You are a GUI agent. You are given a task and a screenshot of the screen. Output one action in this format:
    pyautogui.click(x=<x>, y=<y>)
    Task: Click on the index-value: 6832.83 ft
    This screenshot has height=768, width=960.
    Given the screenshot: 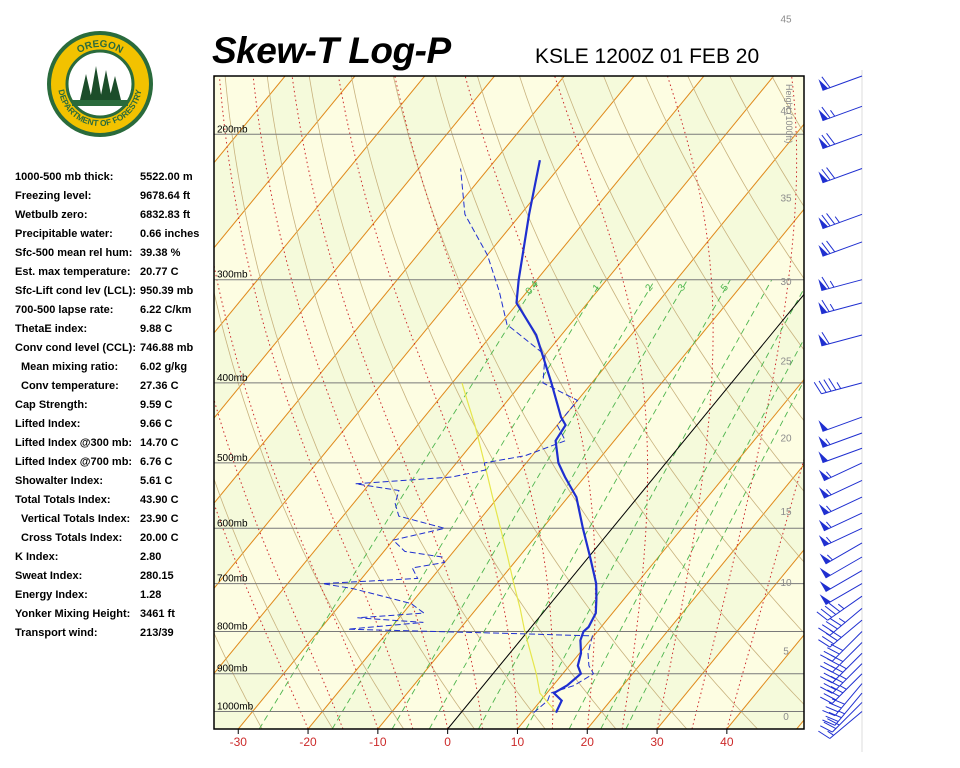 What is the action you would take?
    pyautogui.click(x=165, y=215)
    